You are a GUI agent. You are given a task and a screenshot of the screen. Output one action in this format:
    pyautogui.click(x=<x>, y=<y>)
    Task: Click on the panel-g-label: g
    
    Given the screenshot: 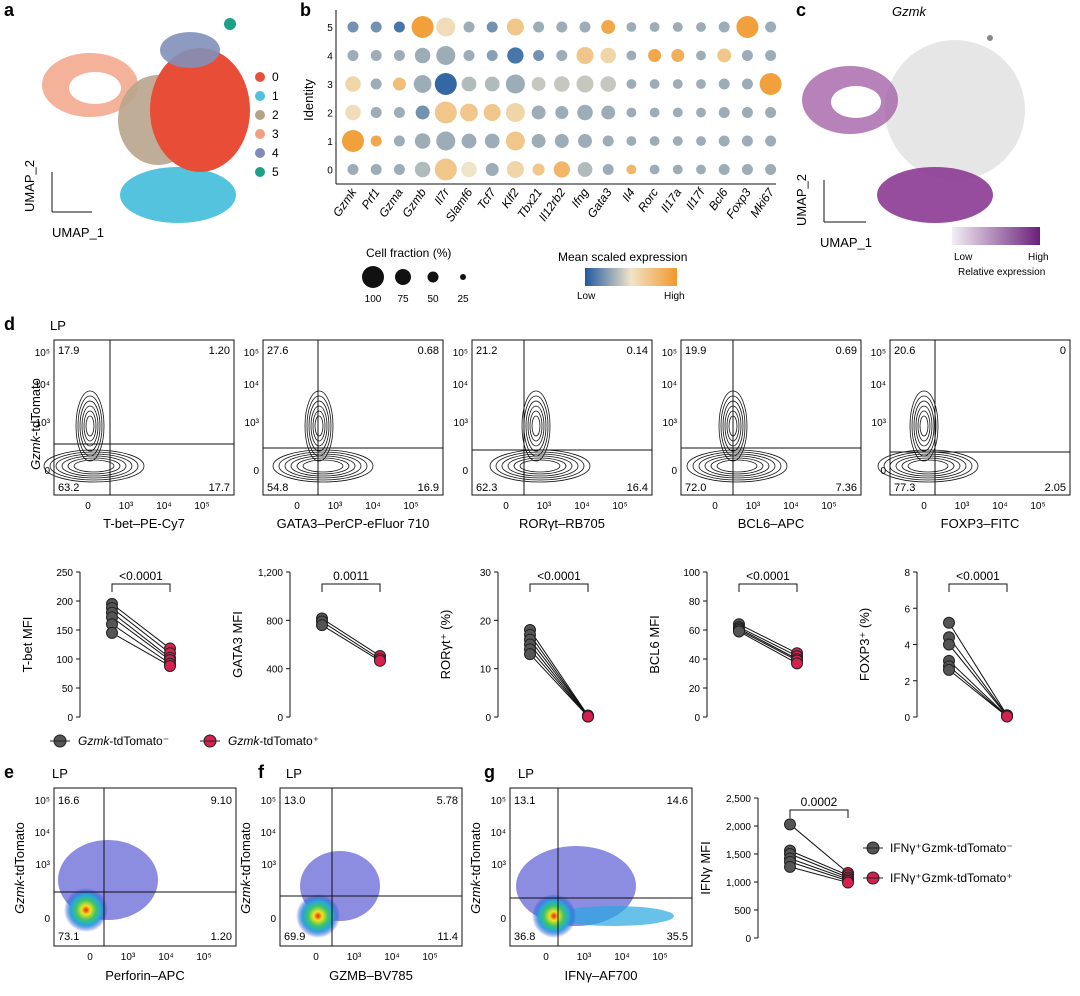 What is the action you would take?
    pyautogui.click(x=489, y=772)
    